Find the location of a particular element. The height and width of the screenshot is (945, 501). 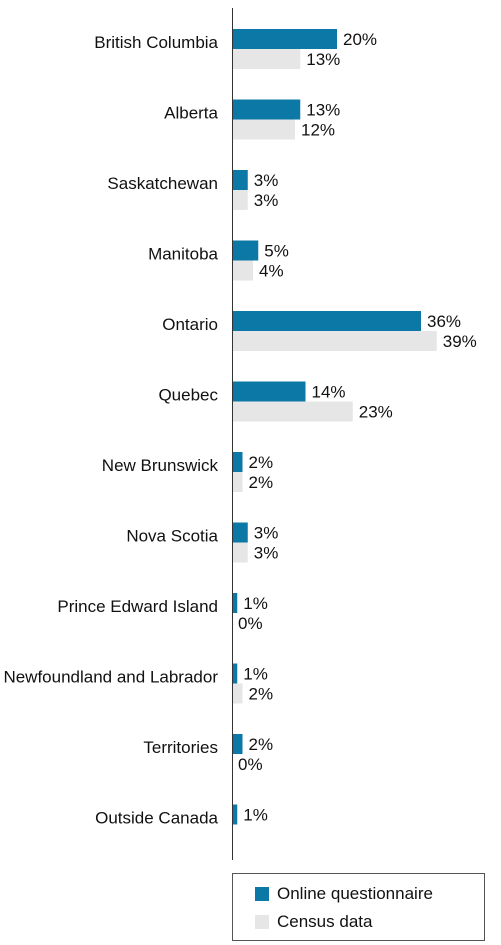

data-label-online-nova-scotia: 3% is located at coordinates (266, 533).